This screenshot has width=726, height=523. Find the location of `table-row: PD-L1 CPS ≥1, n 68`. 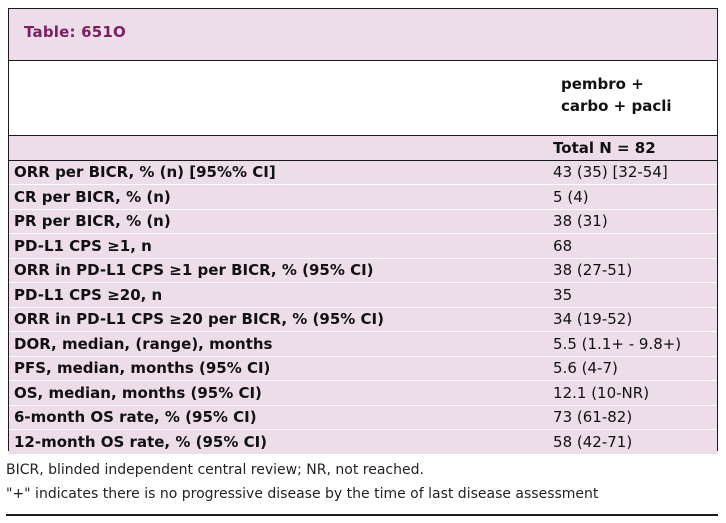

table-row: PD-L1 CPS ≥1, n 68 is located at coordinates (363, 246).